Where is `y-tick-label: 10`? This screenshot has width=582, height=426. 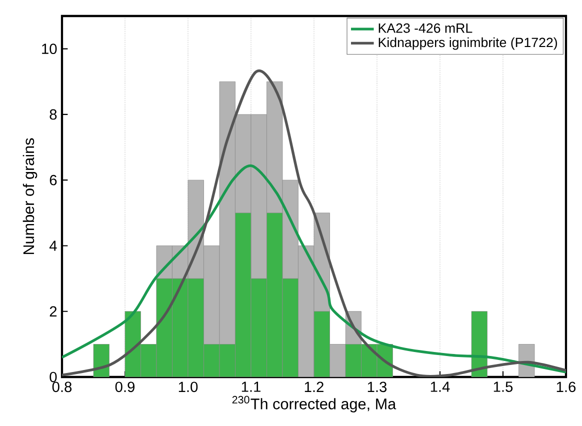
y-tick-label: 10 is located at coordinates (49, 49).